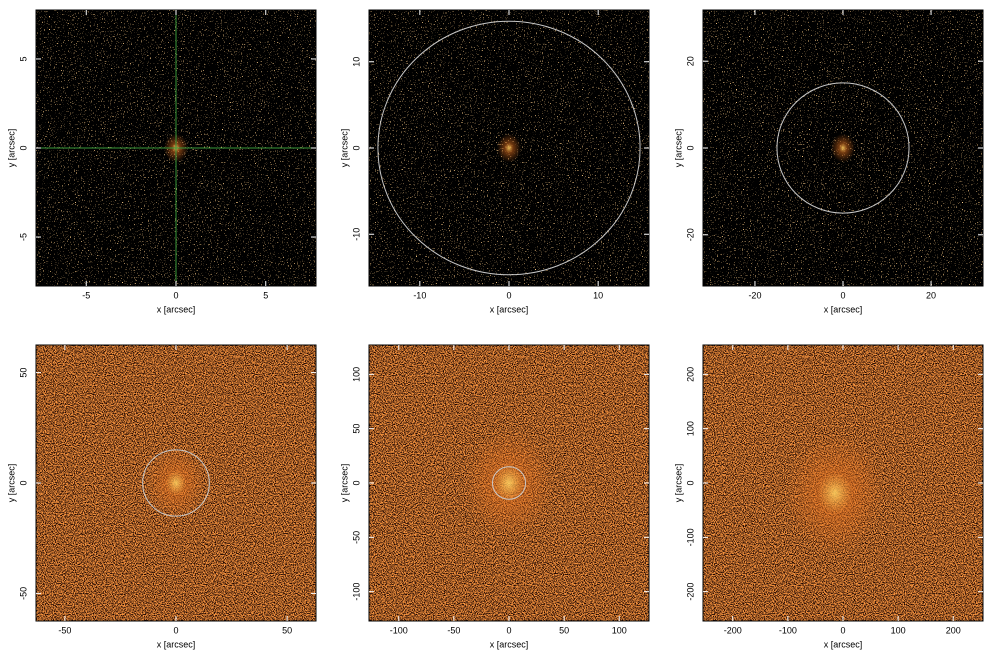 The width and height of the screenshot is (993, 659). What do you see at coordinates (690, 61) in the screenshot?
I see `y-tick-label: 20` at bounding box center [690, 61].